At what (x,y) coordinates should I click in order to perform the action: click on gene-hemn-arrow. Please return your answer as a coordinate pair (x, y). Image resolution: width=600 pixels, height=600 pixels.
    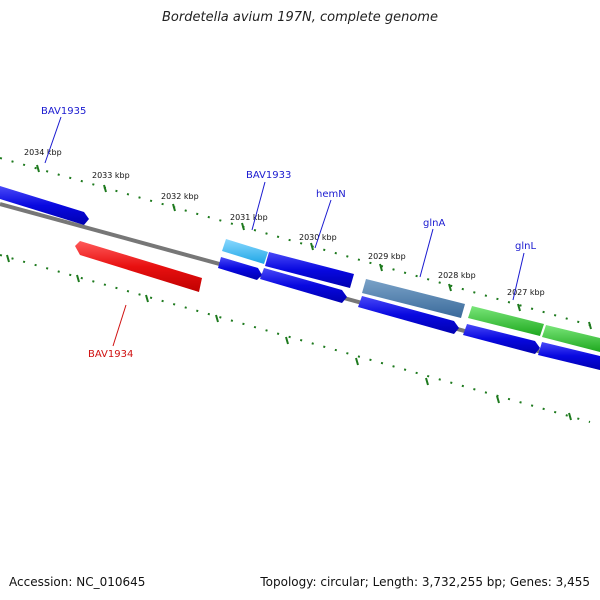
    Looking at the image, I should click on (309, 270).